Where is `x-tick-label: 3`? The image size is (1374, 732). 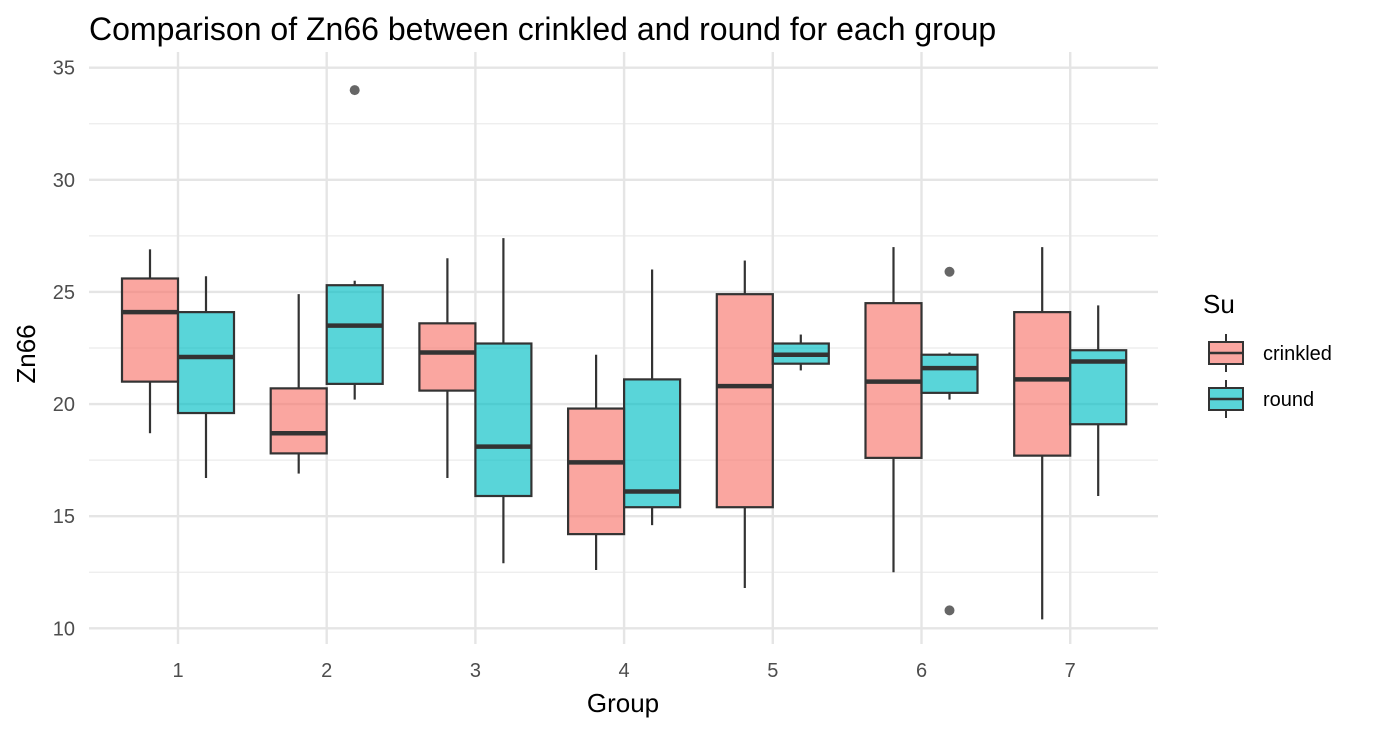
x-tick-label: 3 is located at coordinates (475, 671).